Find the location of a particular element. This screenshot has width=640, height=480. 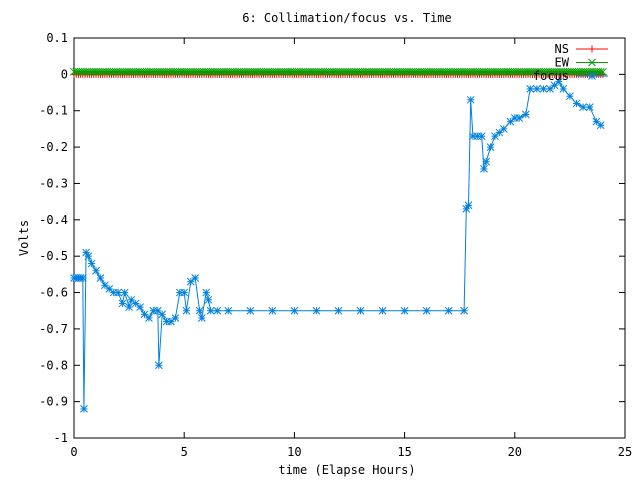

x-axis-label: time (Elapse Hours) is located at coordinates (346, 470).